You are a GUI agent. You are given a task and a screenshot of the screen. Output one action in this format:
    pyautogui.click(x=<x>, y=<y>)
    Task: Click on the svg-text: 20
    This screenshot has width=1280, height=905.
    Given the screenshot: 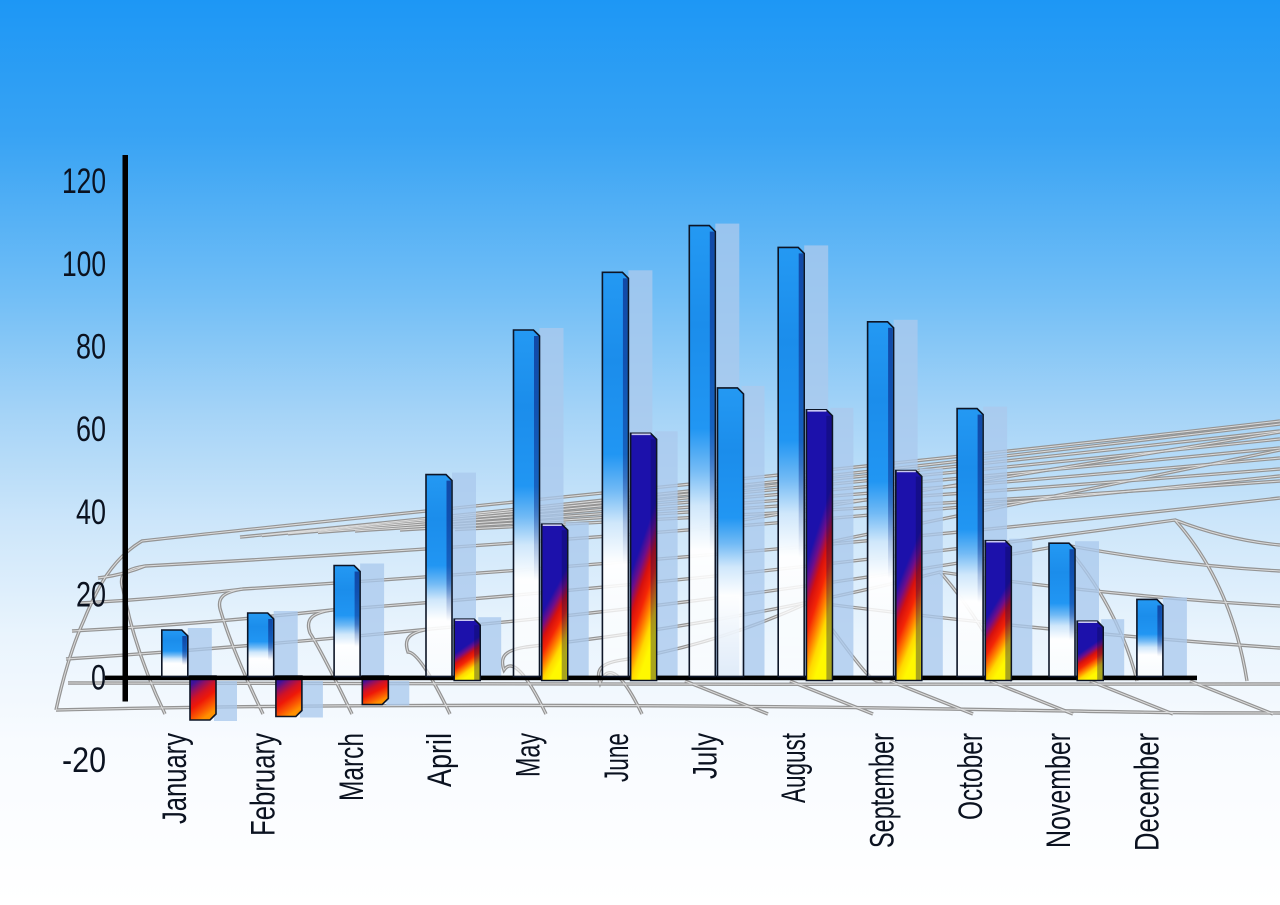 What is the action you would take?
    pyautogui.click(x=91, y=595)
    